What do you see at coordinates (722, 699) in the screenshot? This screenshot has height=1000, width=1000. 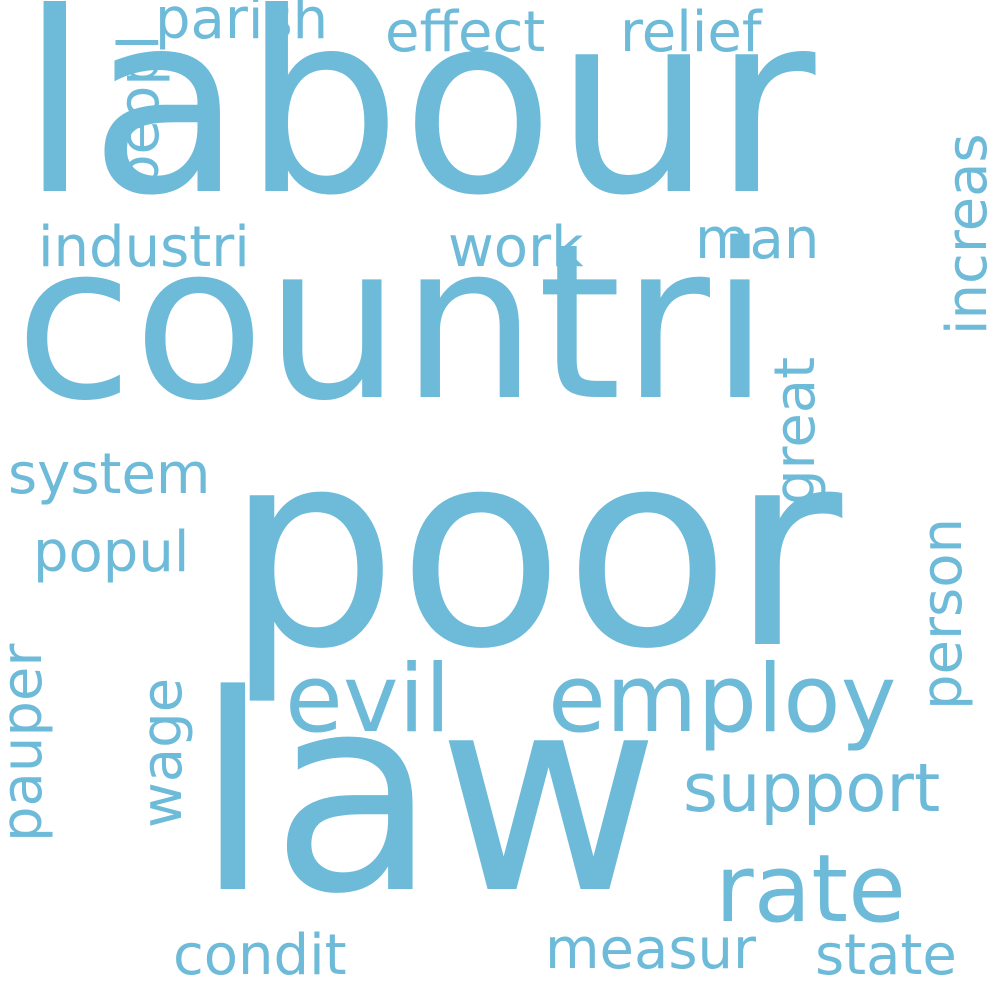 I see `word-employ: employ` at bounding box center [722, 699].